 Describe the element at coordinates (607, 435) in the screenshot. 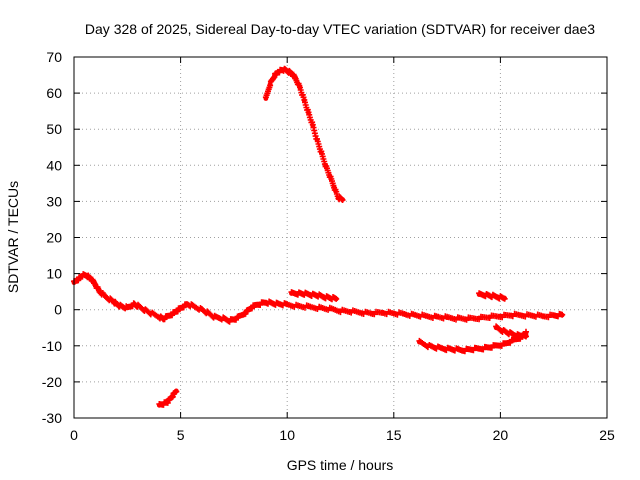

I see `x-tick-label: 25` at that location.